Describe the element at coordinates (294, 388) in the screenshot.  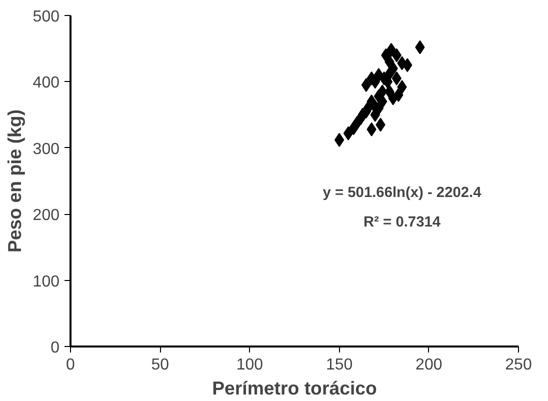
I see `x-axis-title: Perímetro torácico` at that location.